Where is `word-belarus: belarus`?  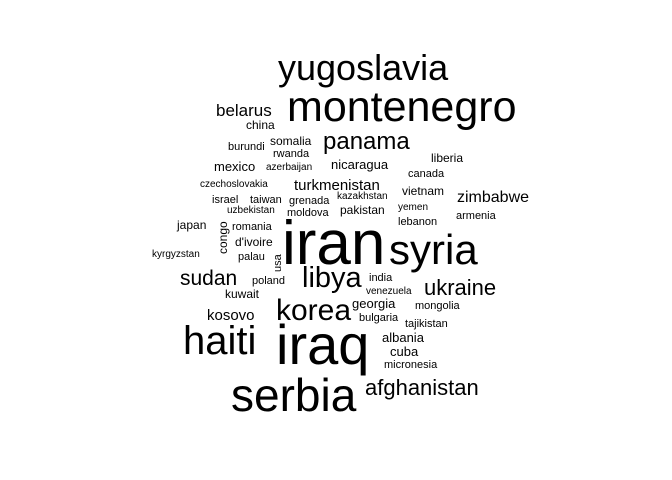
word-belarus: belarus is located at coordinates (244, 110).